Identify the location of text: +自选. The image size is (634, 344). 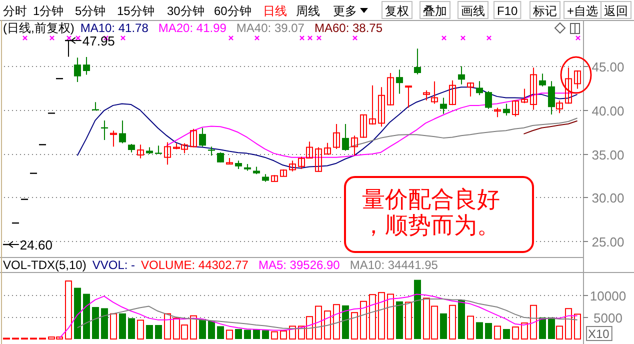
(582, 11).